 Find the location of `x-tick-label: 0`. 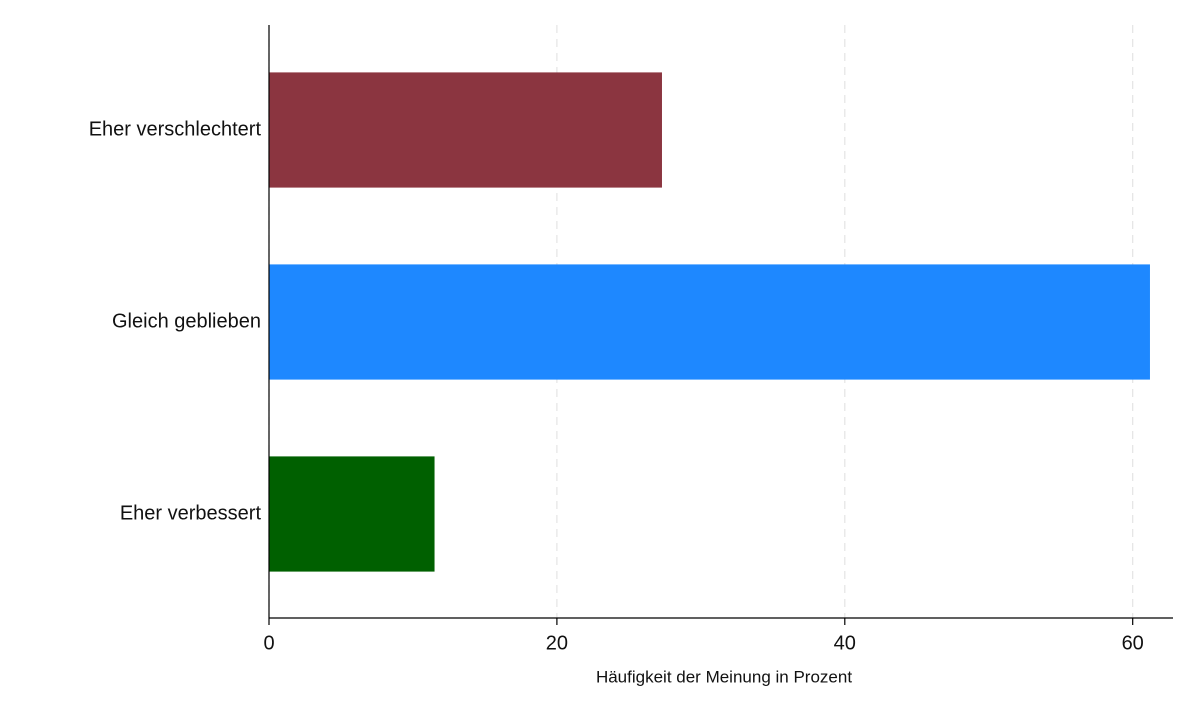

x-tick-label: 0 is located at coordinates (268, 643).